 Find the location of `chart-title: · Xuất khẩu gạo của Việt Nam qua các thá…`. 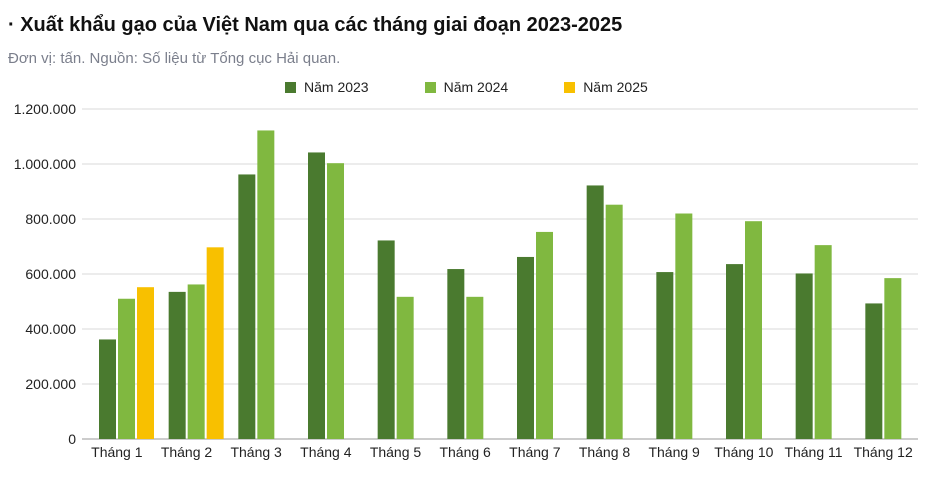

chart-title: · Xuất khẩu gạo của Việt Nam qua các thá… is located at coordinates (315, 25).